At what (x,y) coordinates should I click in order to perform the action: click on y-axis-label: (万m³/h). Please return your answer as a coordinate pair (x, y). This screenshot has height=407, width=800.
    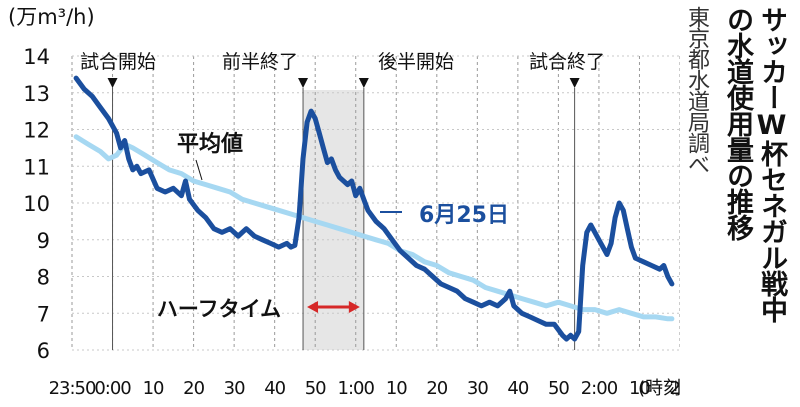
    Looking at the image, I should click on (51, 17).